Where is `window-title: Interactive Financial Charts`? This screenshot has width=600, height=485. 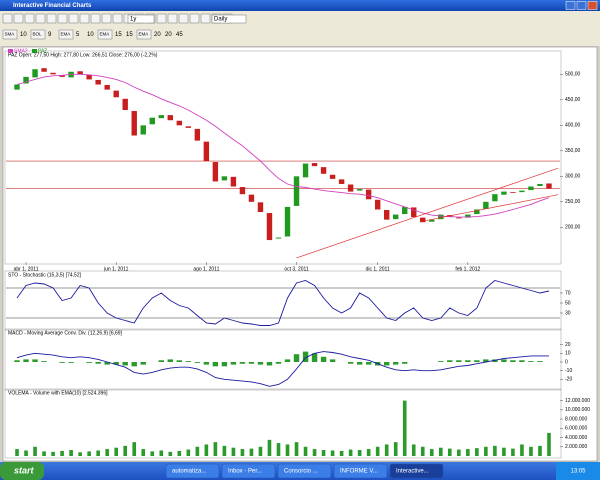
window-title: Interactive Financial Charts is located at coordinates (52, 6).